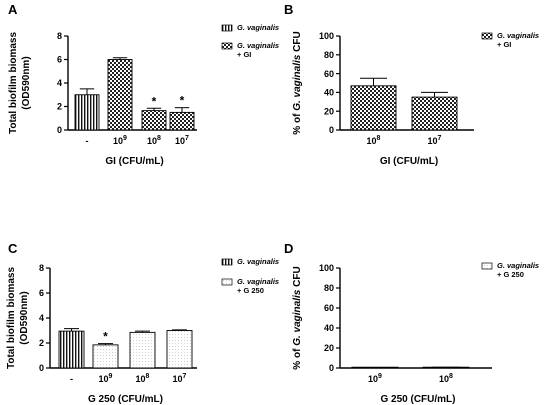 This screenshot has height=405, width=550. I want to click on panel-letter: B, so click(288, 9).